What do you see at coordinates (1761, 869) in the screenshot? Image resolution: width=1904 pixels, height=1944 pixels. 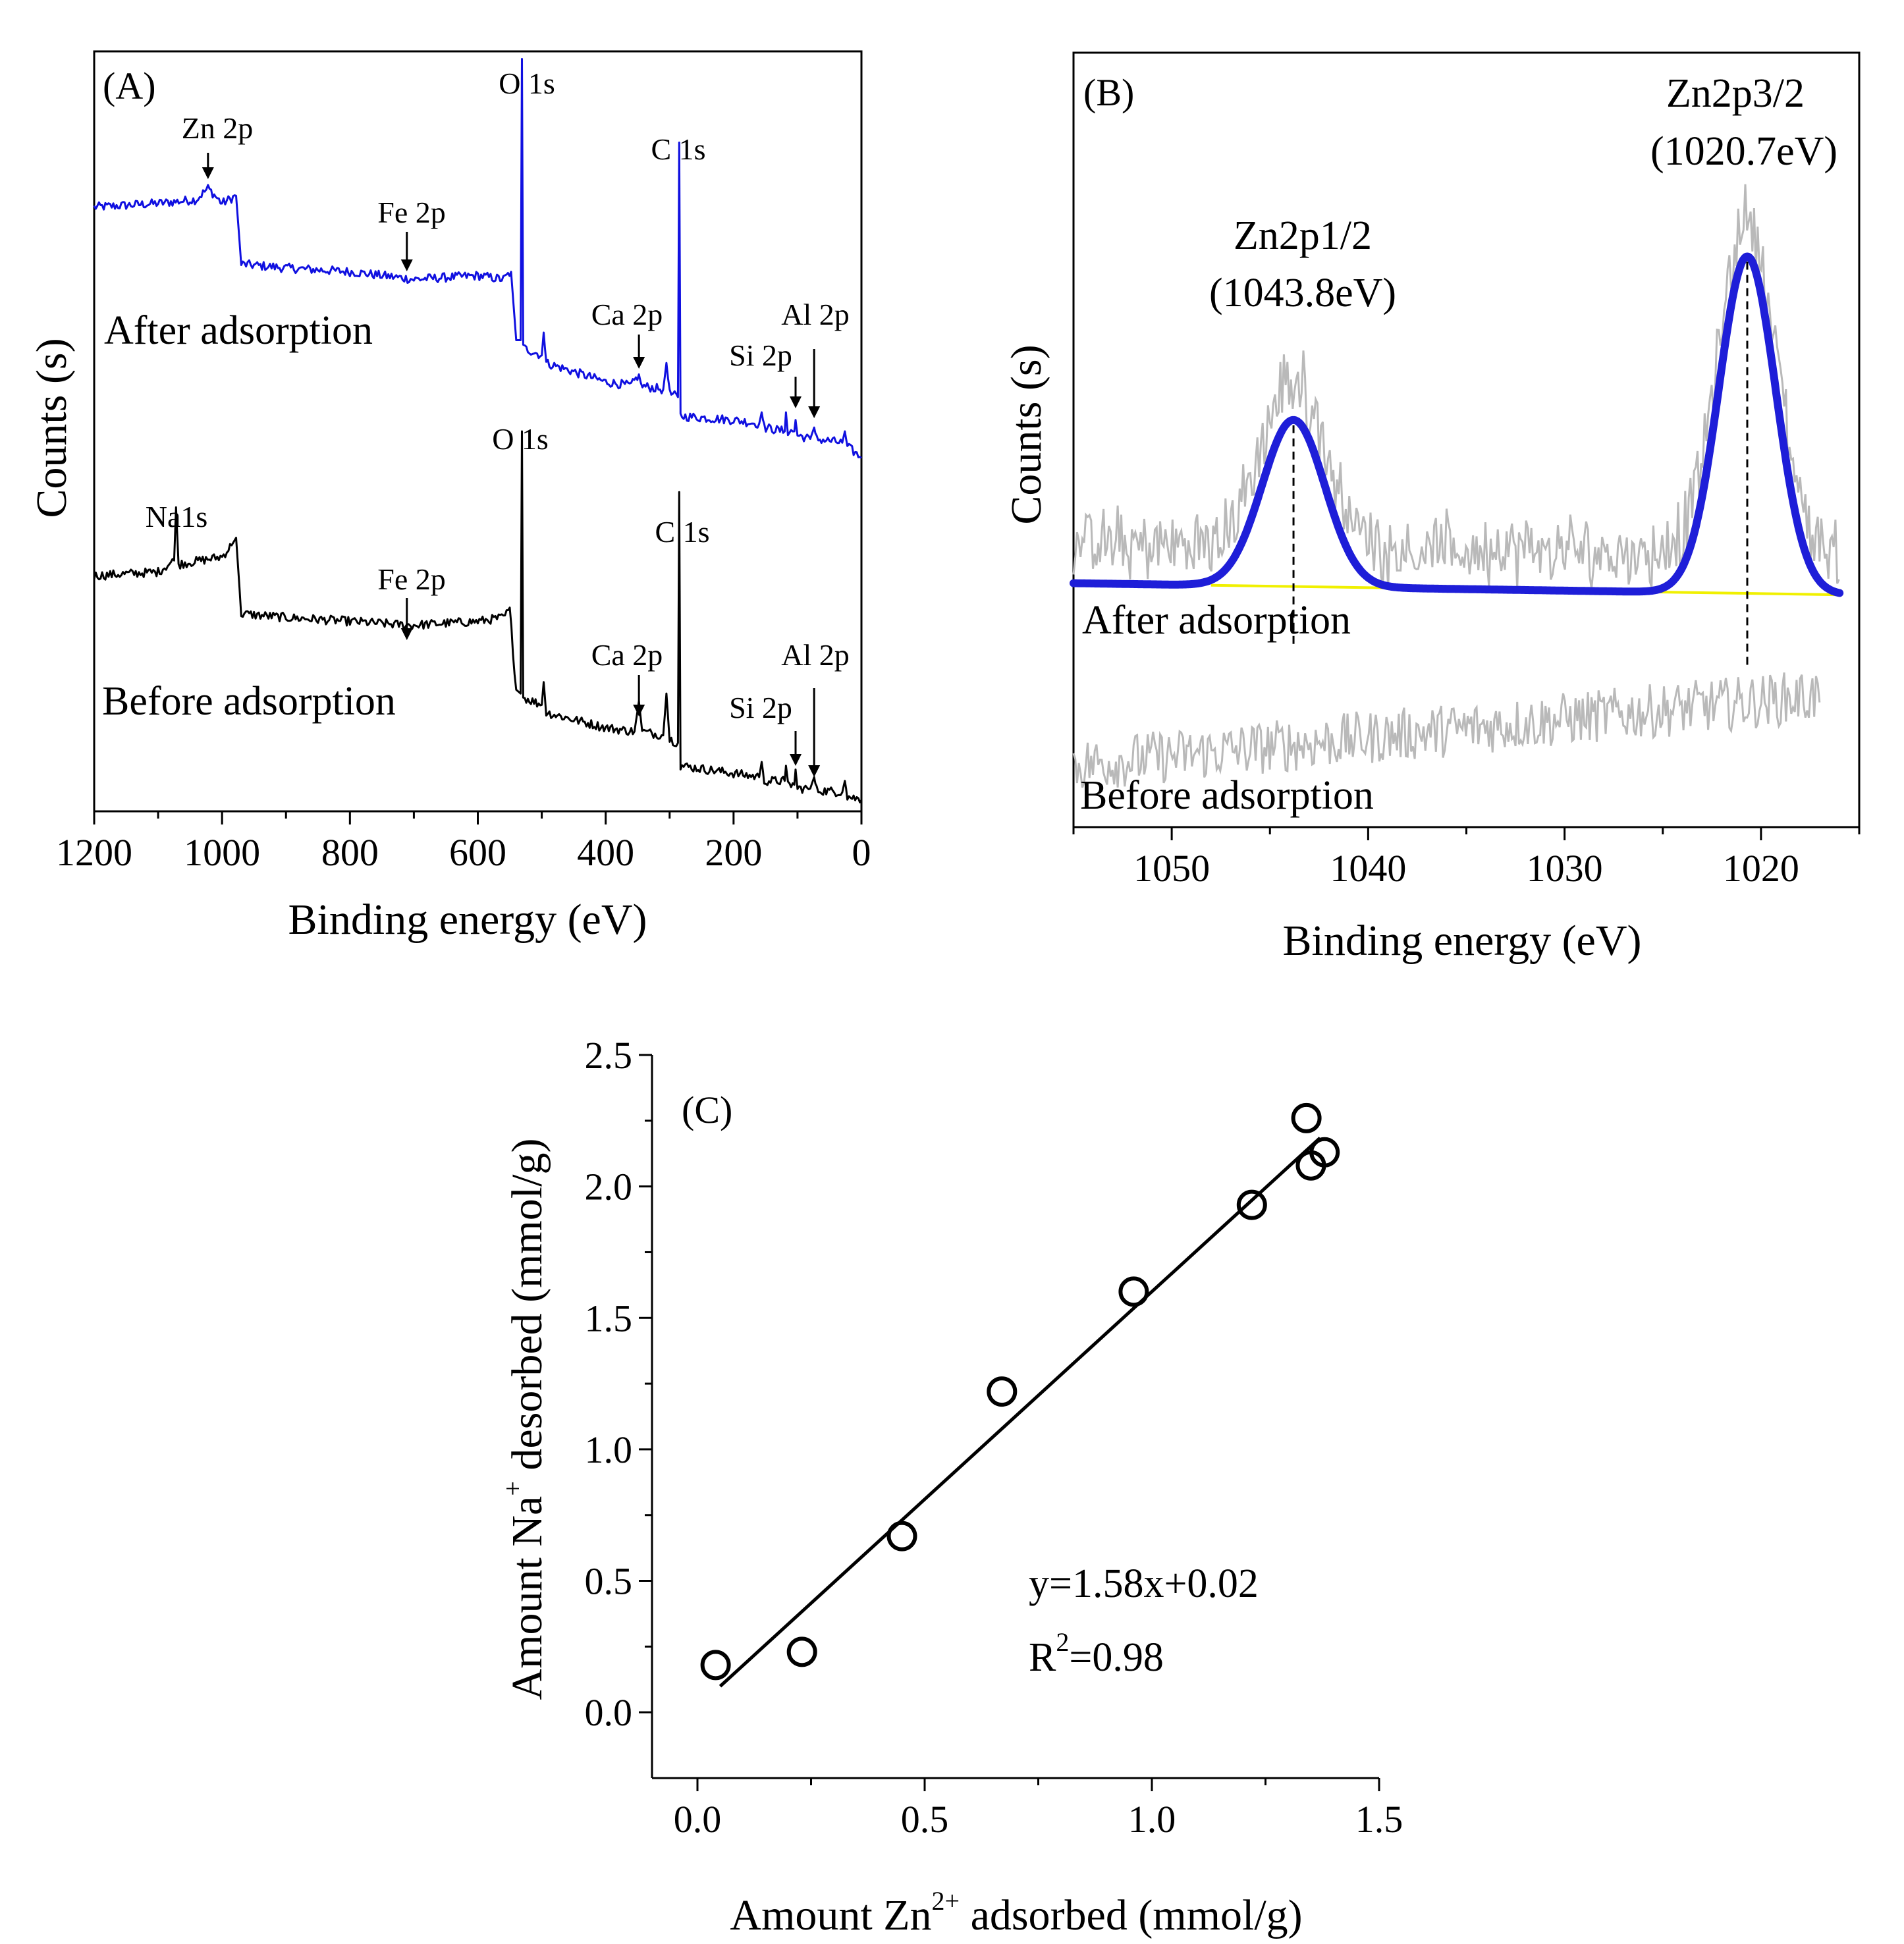 I see `panel-b-x-tick-label: 1020` at bounding box center [1761, 869].